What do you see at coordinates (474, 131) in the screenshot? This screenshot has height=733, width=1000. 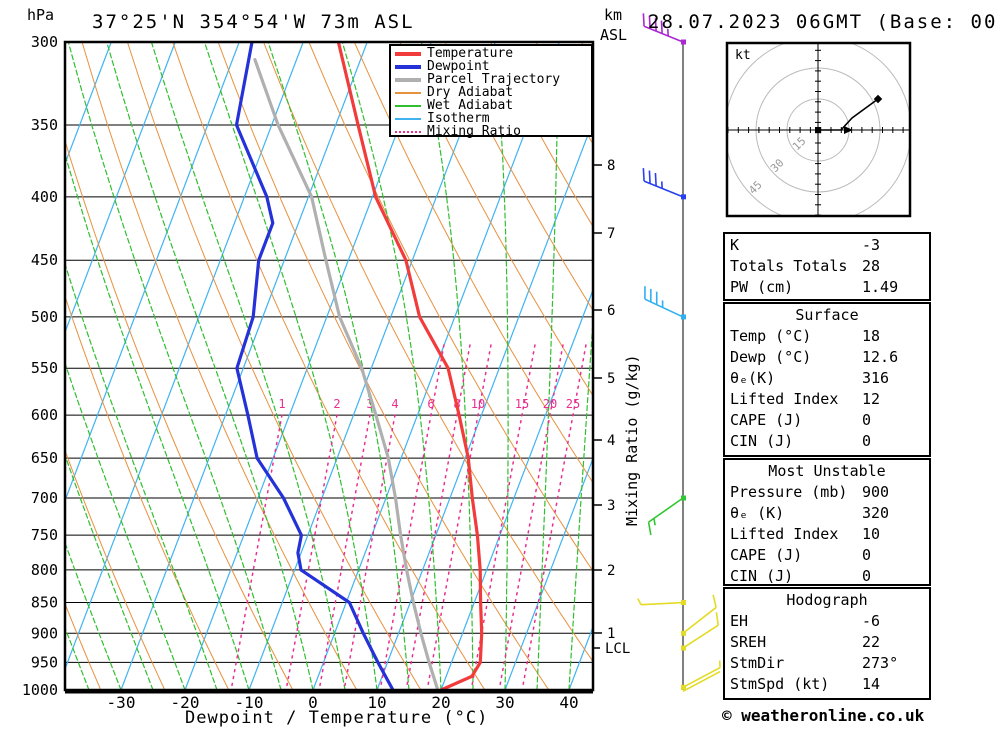 I see `legend-label: Mixing Ratio` at bounding box center [474, 131].